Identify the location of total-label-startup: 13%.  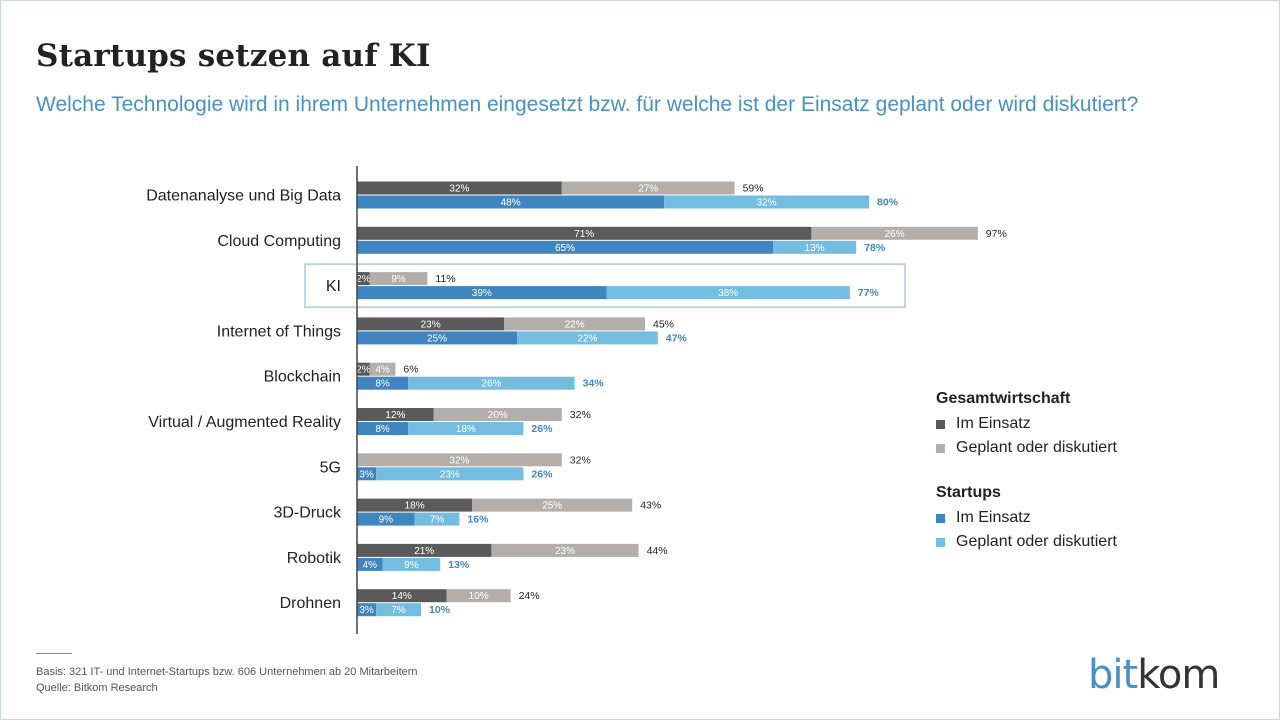
(459, 565).